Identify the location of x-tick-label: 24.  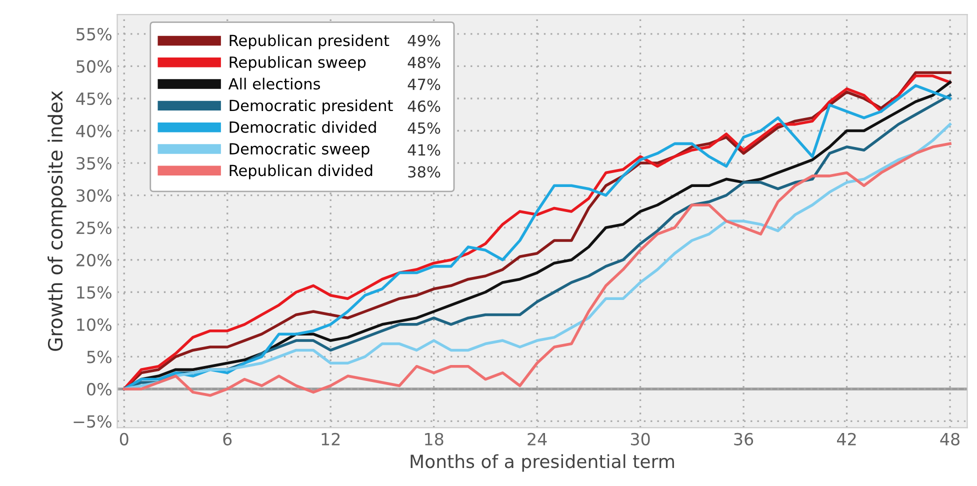
(537, 439).